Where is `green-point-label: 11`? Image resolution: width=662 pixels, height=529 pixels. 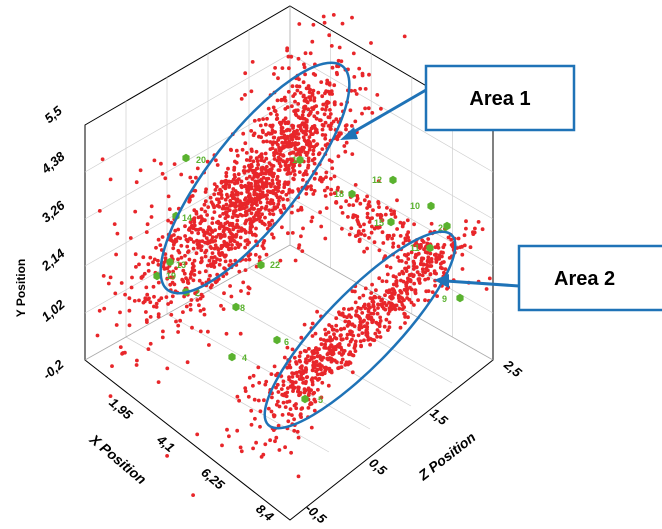
green-point-label: 11 is located at coordinates (415, 248).